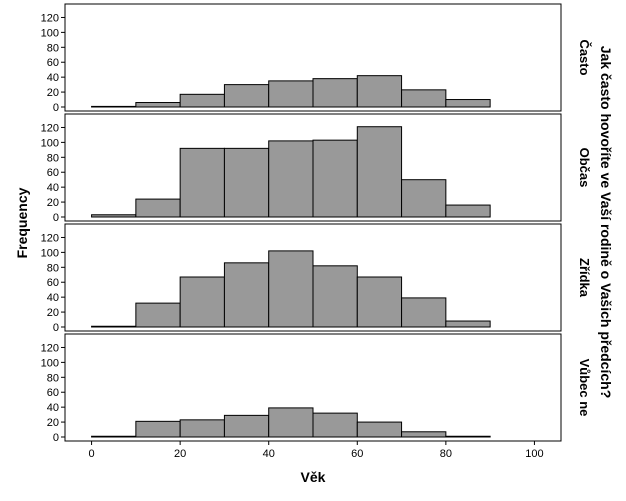 This screenshot has width=626, height=501. What do you see at coordinates (357, 454) in the screenshot?
I see `x-tick-label: 60` at bounding box center [357, 454].